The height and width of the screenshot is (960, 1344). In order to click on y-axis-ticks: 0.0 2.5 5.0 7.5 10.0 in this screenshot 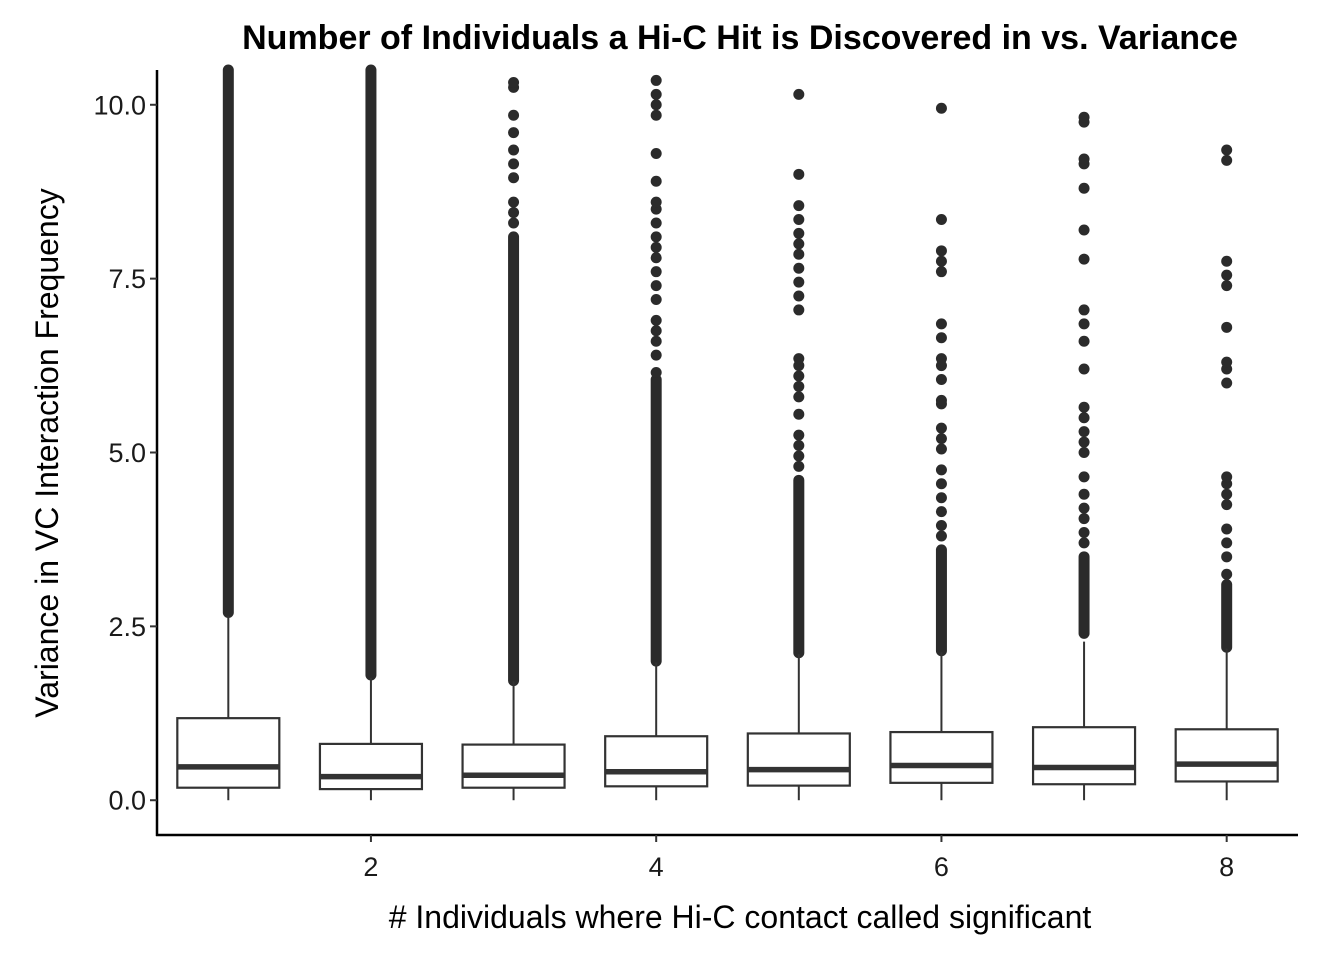, I will do `click(125, 453)`.